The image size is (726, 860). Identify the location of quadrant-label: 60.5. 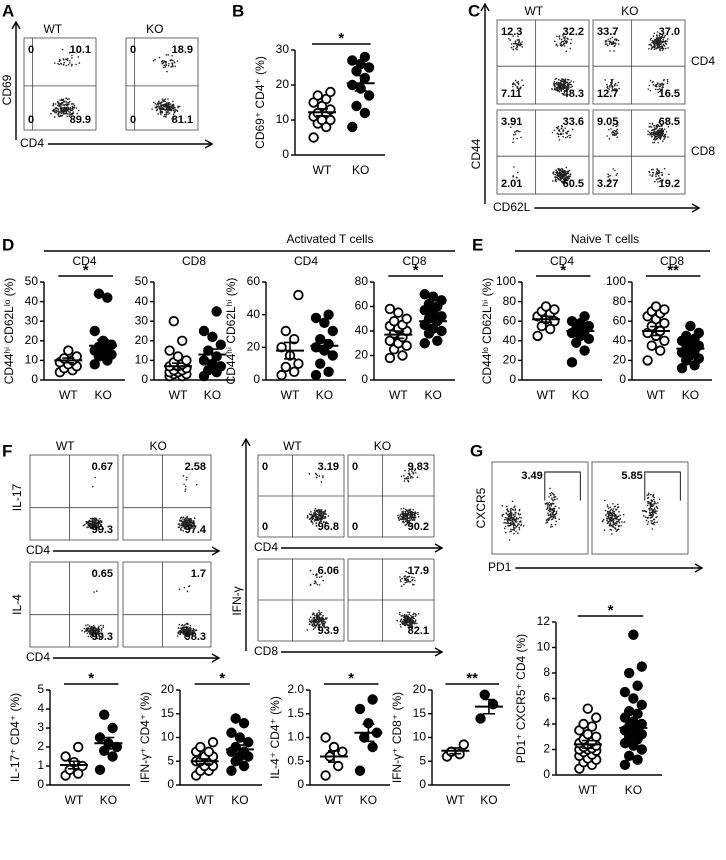
(573, 184).